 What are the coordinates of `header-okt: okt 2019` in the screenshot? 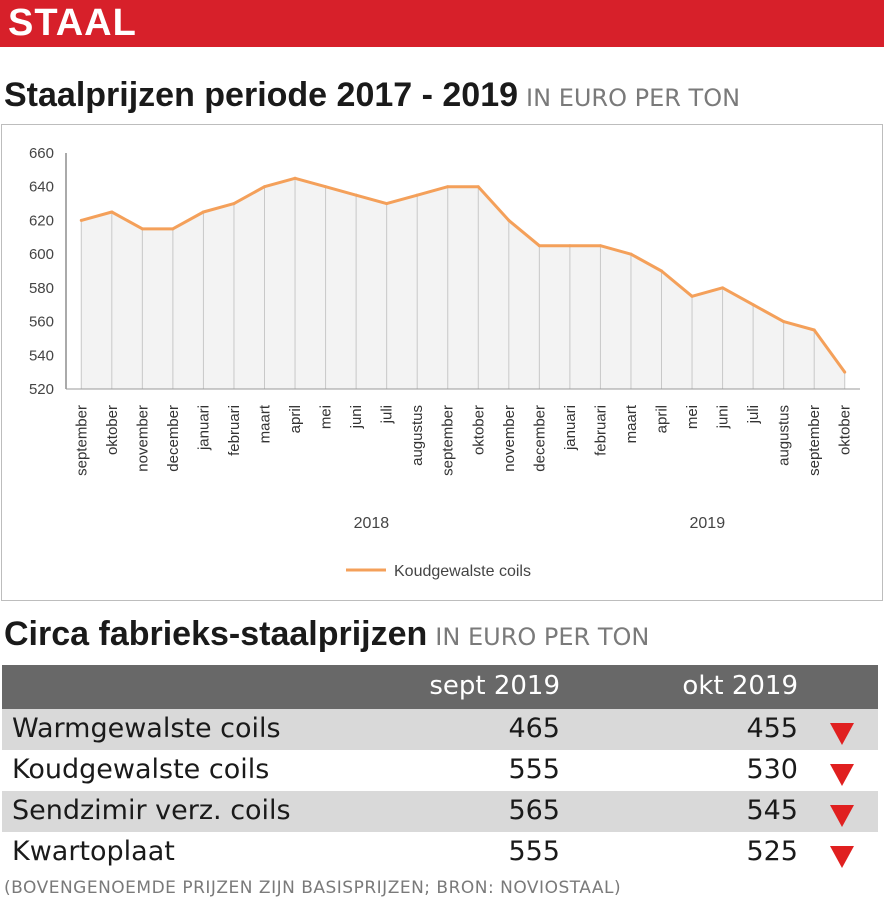 It's located at (740, 686).